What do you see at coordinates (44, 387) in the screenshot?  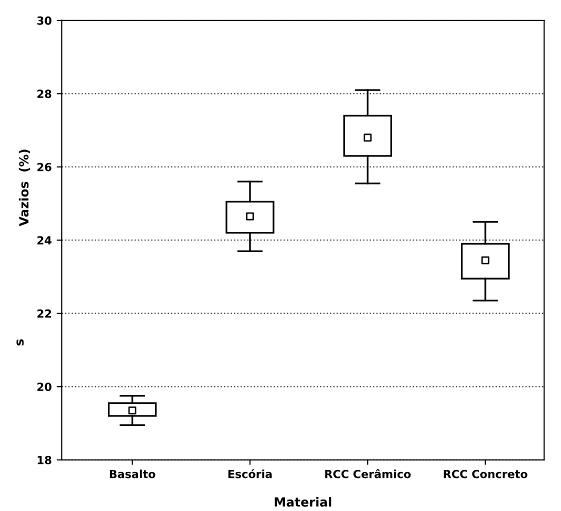 I see `y-tick-label: 20` at bounding box center [44, 387].